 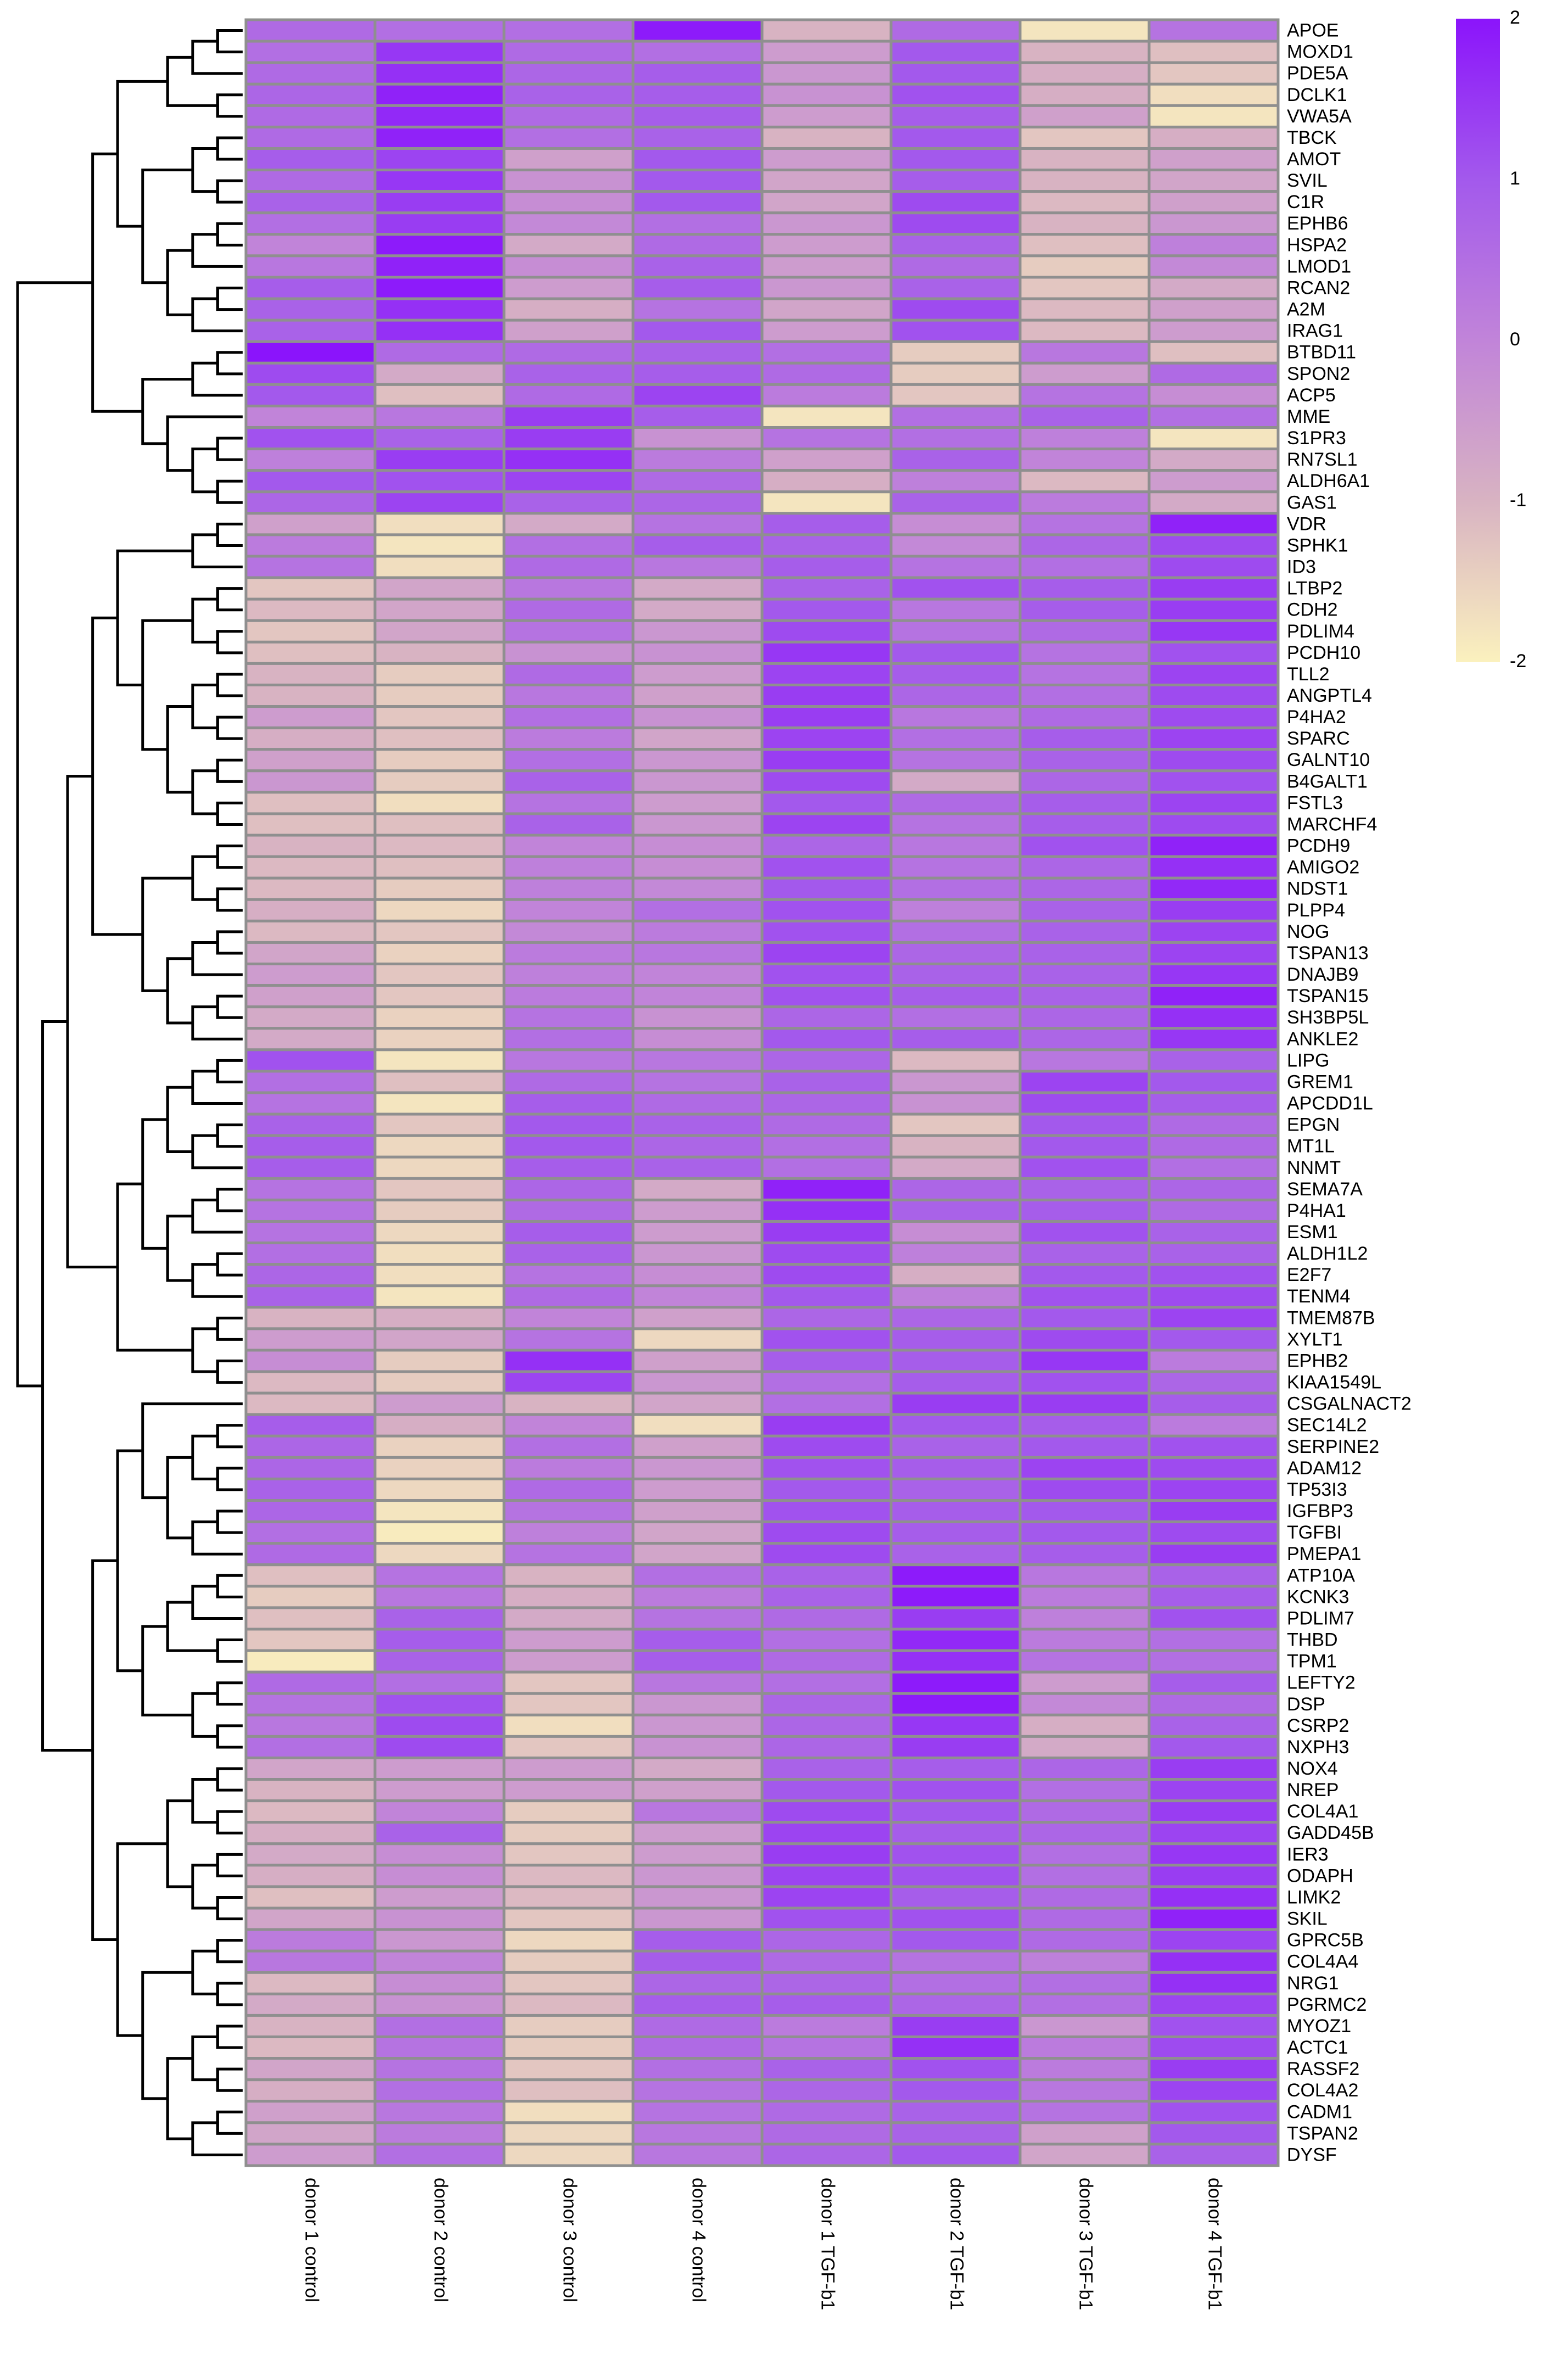 I want to click on color-legend: 2 1 0 -1 -2, so click(x=1491, y=339).